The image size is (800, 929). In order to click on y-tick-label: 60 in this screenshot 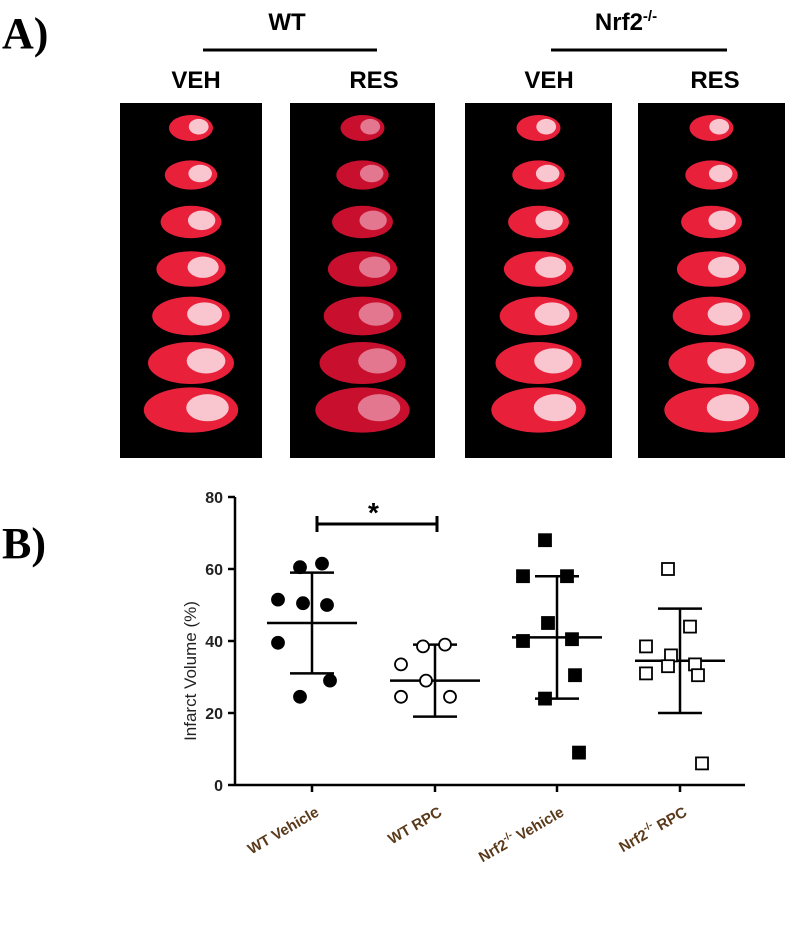, I will do `click(214, 570)`.